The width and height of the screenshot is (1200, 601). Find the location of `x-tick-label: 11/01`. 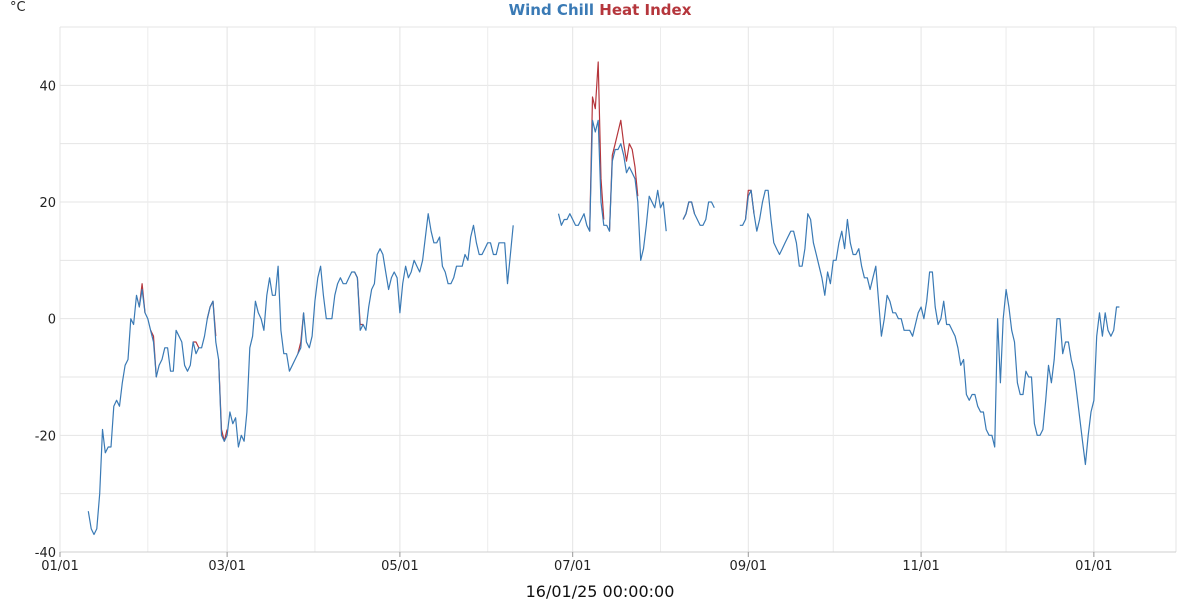

x-tick-label: 11/01 is located at coordinates (920, 566).